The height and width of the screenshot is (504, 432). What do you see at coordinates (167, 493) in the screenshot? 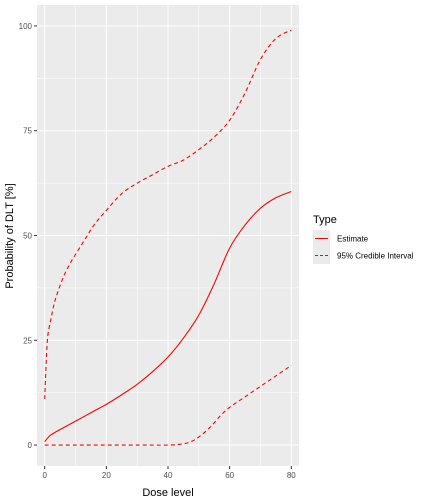
I see `x-axis-title: Dose level` at bounding box center [167, 493].